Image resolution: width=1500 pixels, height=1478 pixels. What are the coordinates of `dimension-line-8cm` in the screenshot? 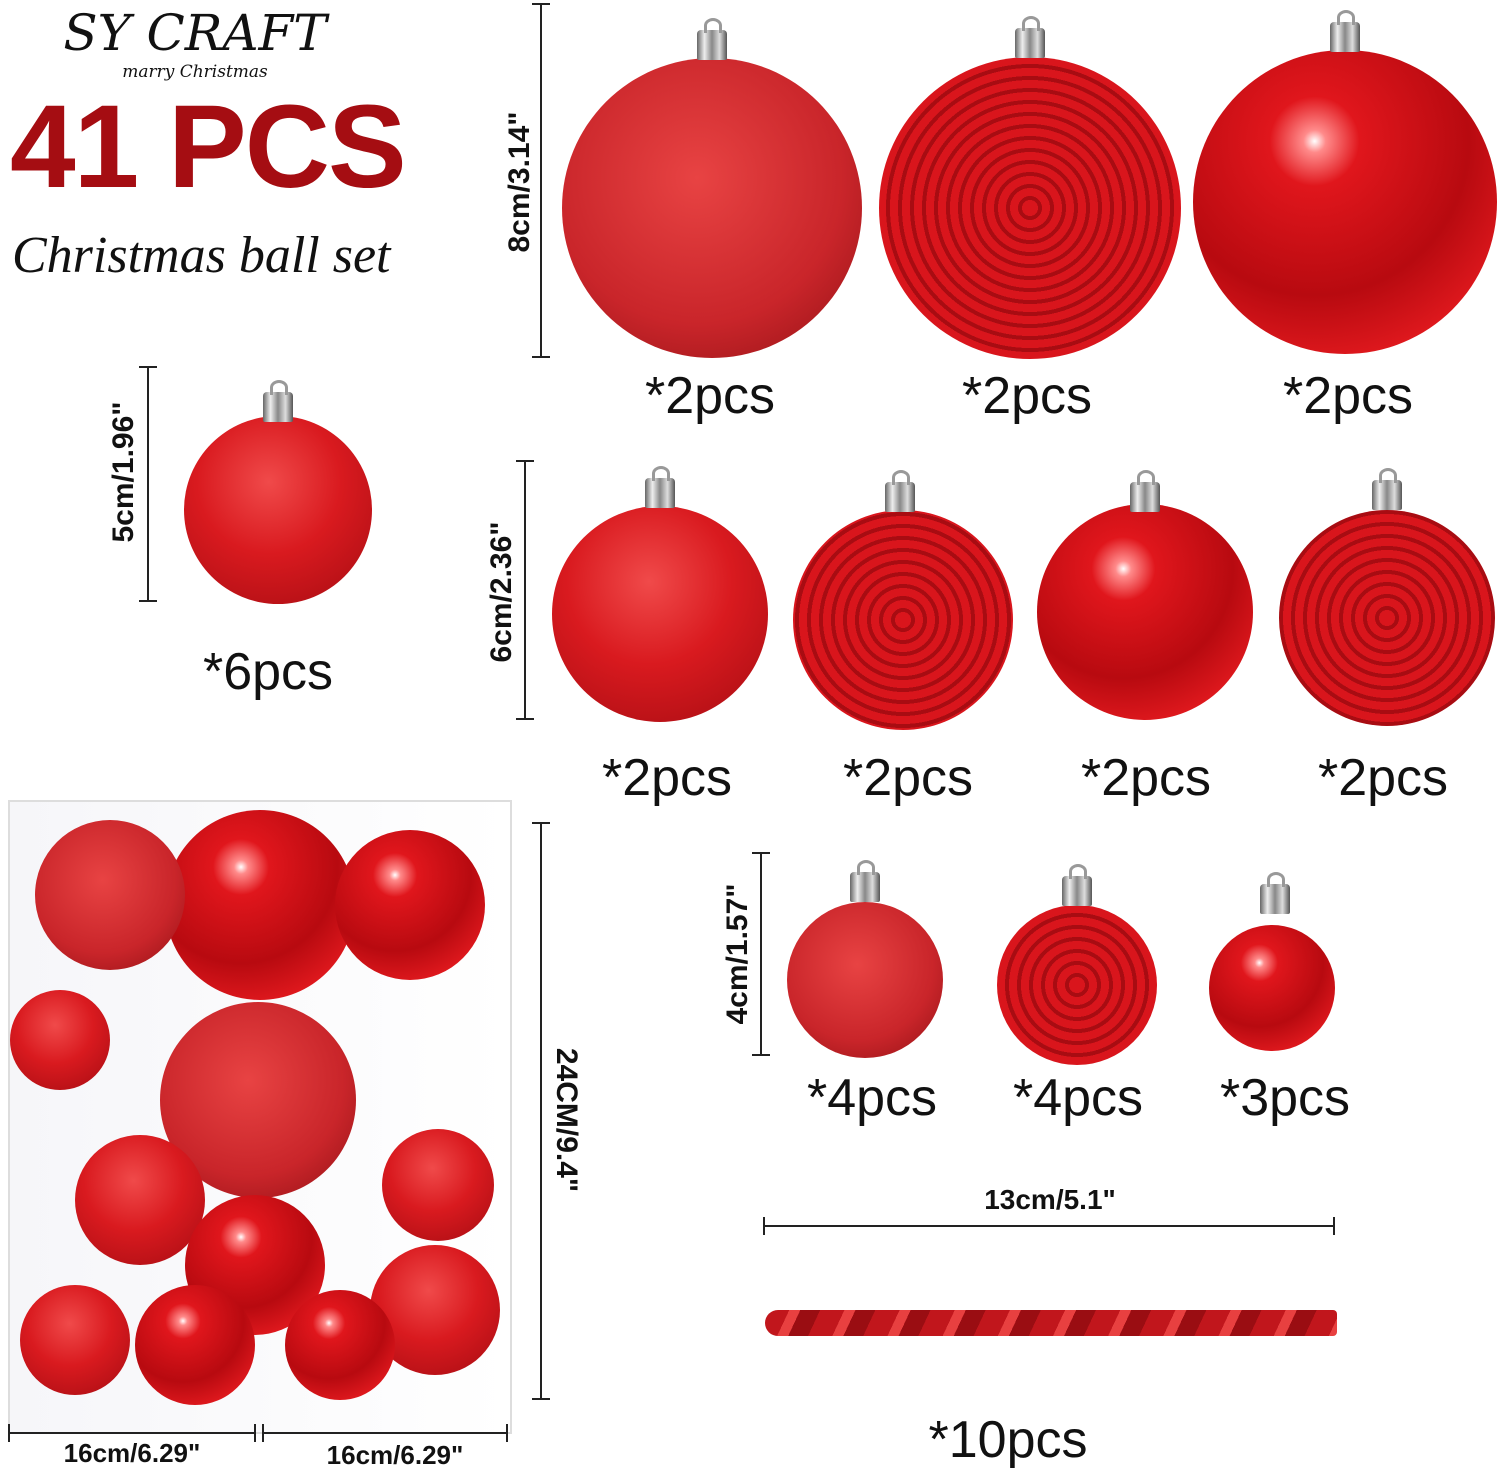 It's located at (541, 180).